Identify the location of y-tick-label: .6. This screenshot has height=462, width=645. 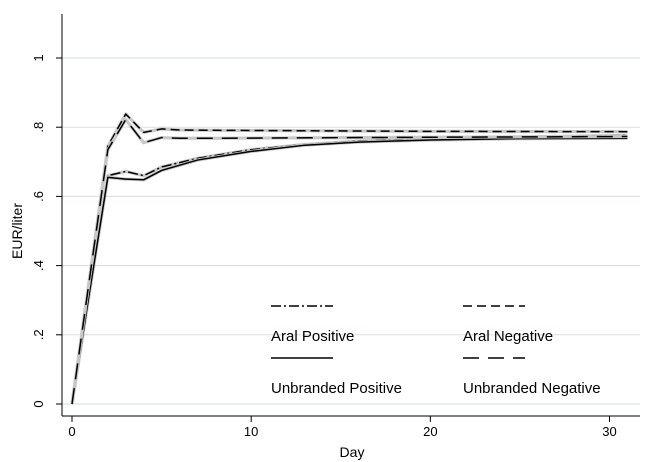
(38, 196).